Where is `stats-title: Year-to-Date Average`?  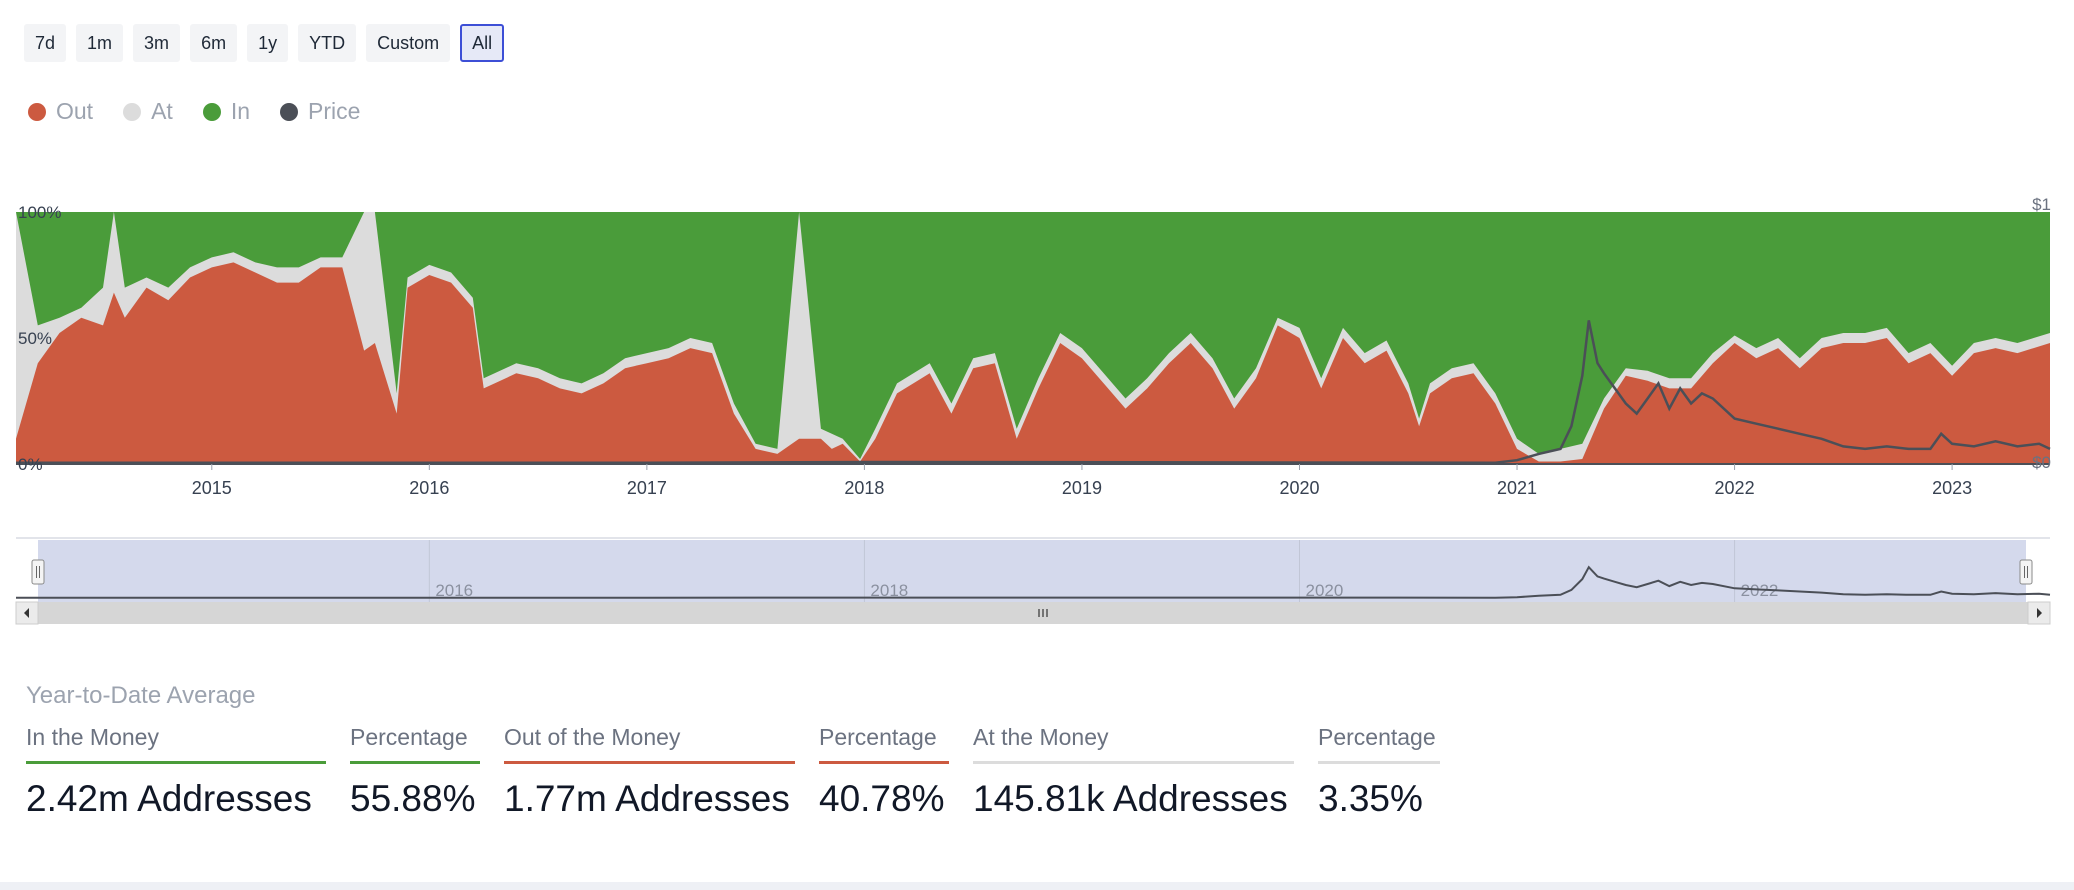
stats-title: Year-to-Date Average is located at coordinates (141, 695).